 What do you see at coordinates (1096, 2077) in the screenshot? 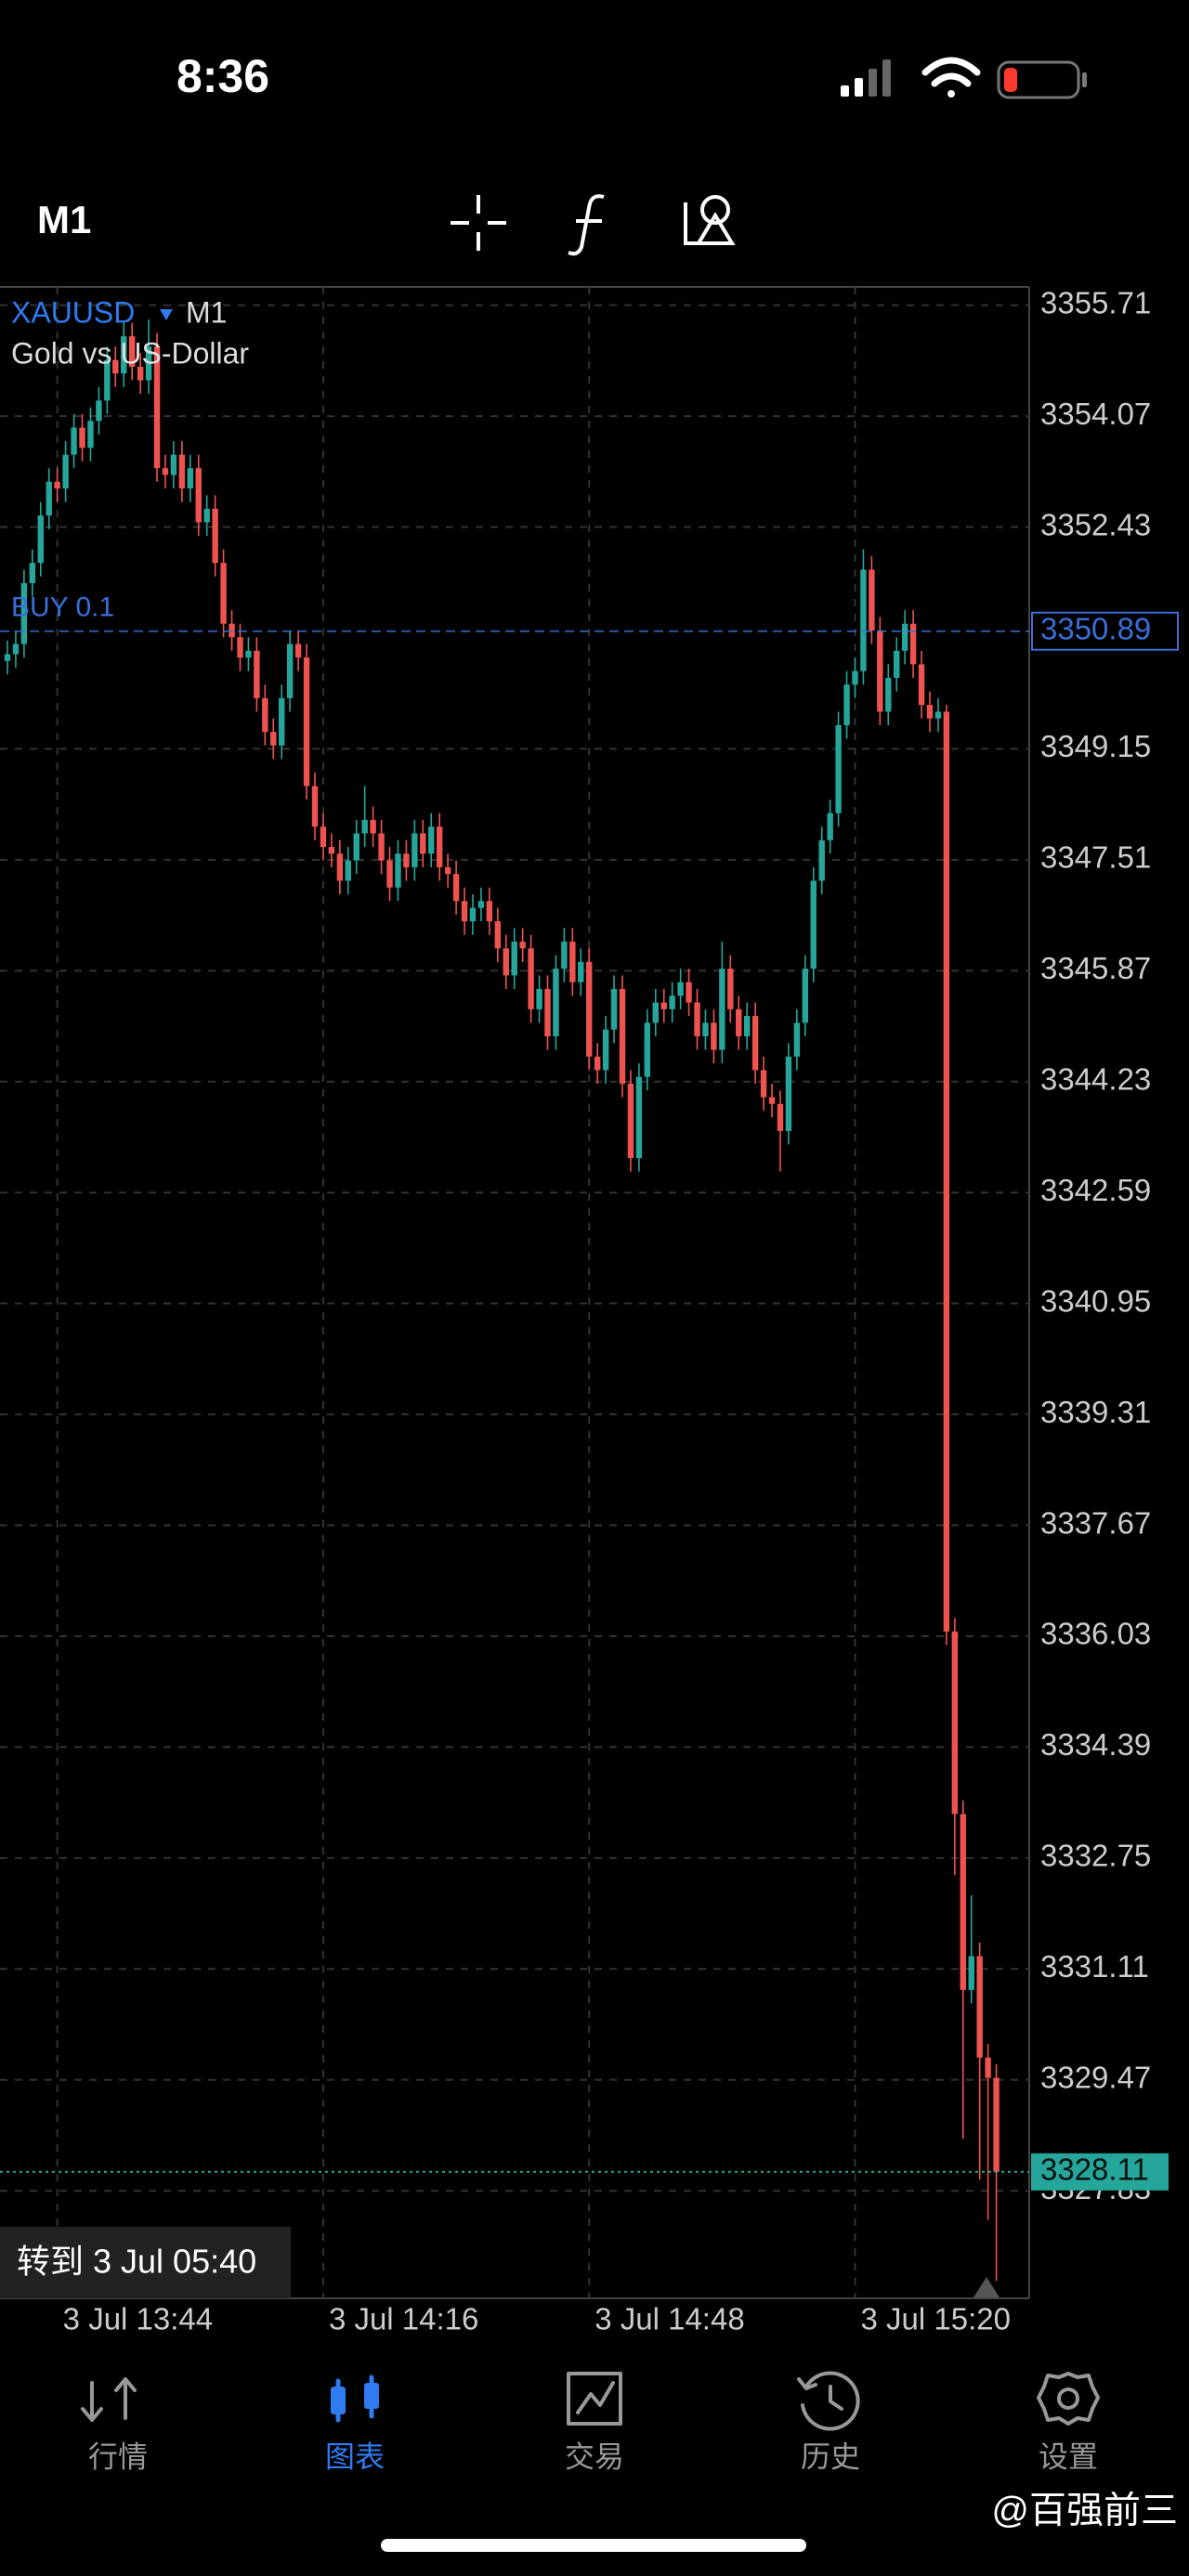
I see `price-tick-label: 3329.47` at bounding box center [1096, 2077].